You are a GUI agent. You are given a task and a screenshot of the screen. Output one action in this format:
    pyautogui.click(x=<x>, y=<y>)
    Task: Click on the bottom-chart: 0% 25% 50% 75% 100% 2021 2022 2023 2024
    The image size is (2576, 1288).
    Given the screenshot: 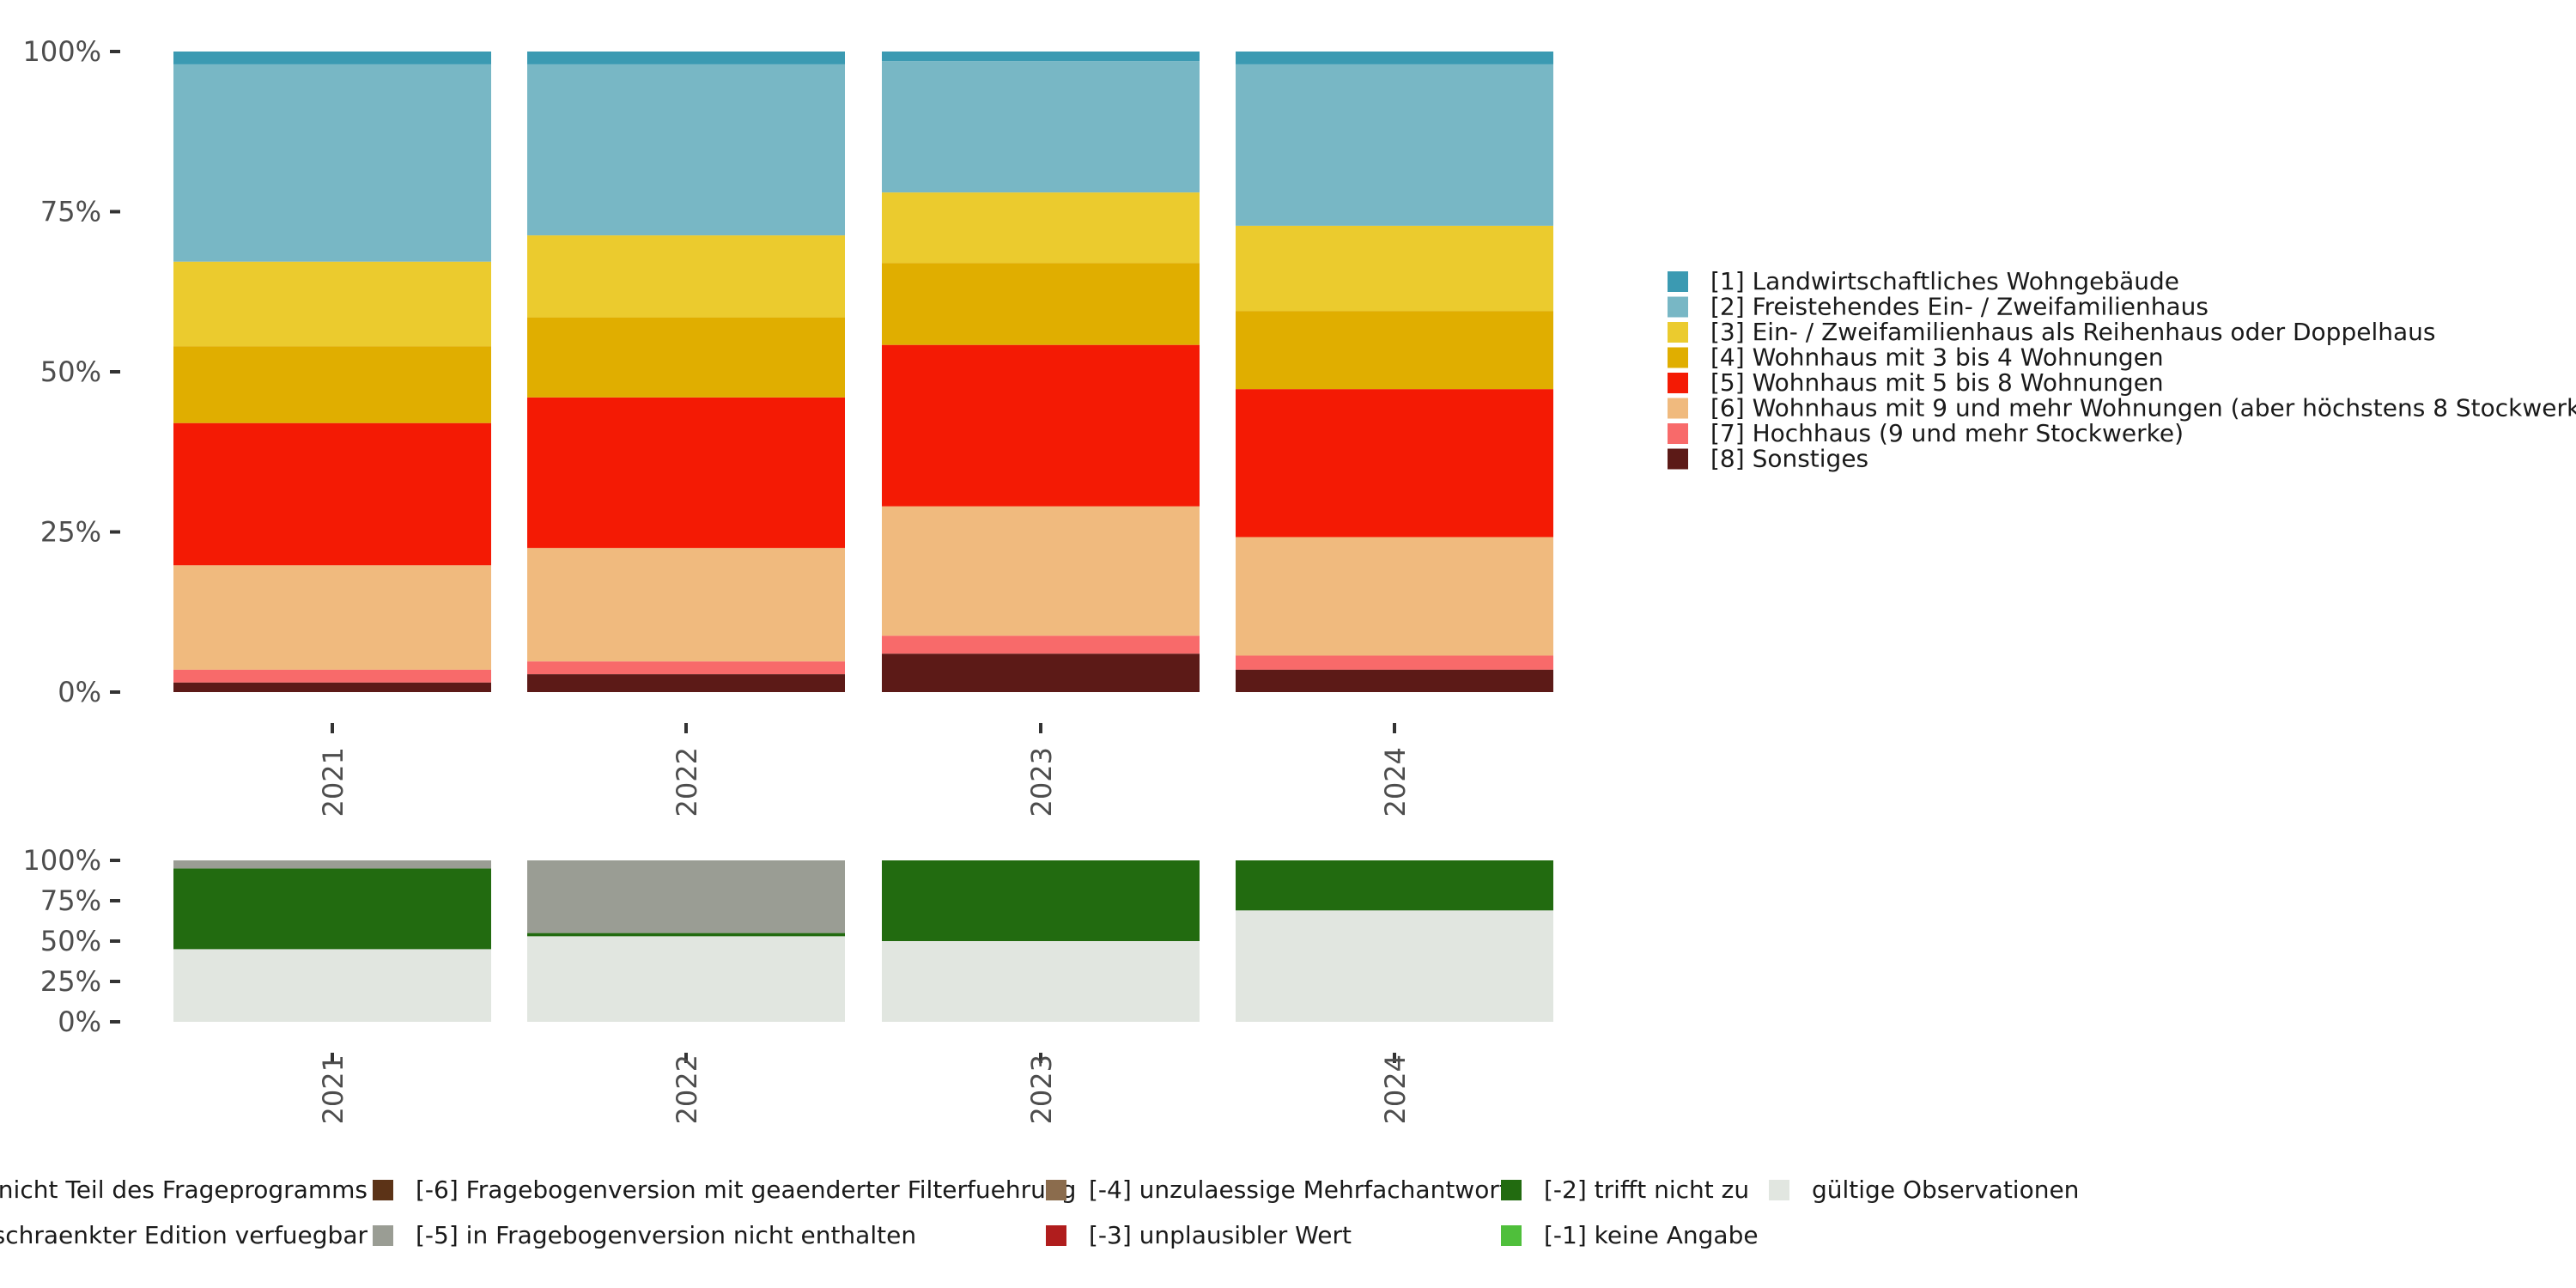 What is the action you would take?
    pyautogui.click(x=788, y=984)
    